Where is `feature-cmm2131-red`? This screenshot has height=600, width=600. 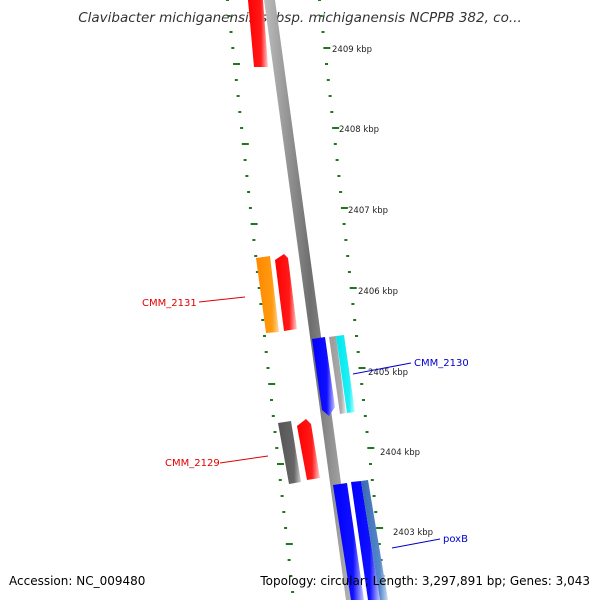 feature-cmm2131-red is located at coordinates (286, 292).